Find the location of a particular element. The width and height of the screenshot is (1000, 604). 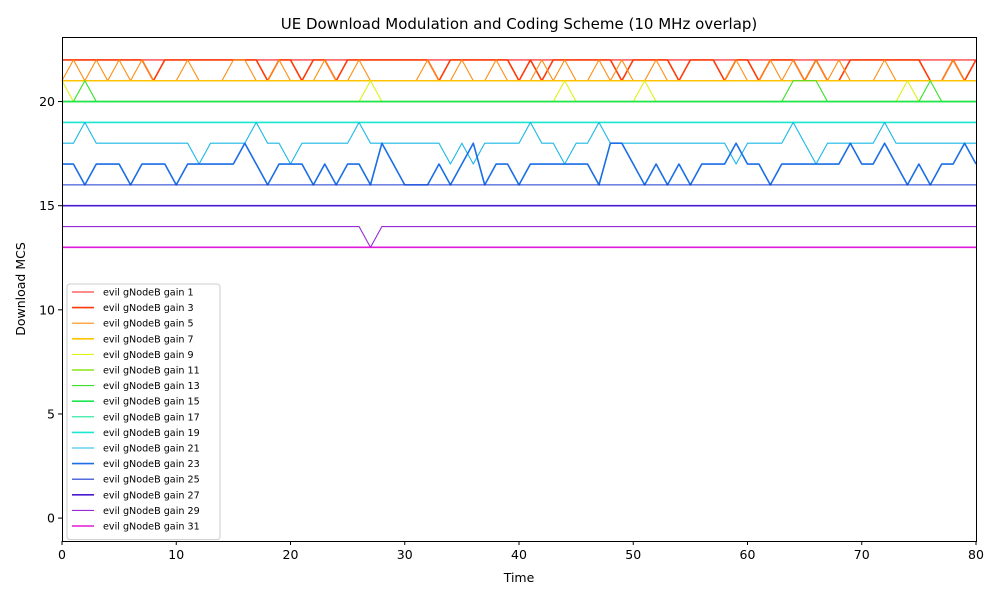

legend-entry: evil gNodeB gain 13 is located at coordinates (151, 386).